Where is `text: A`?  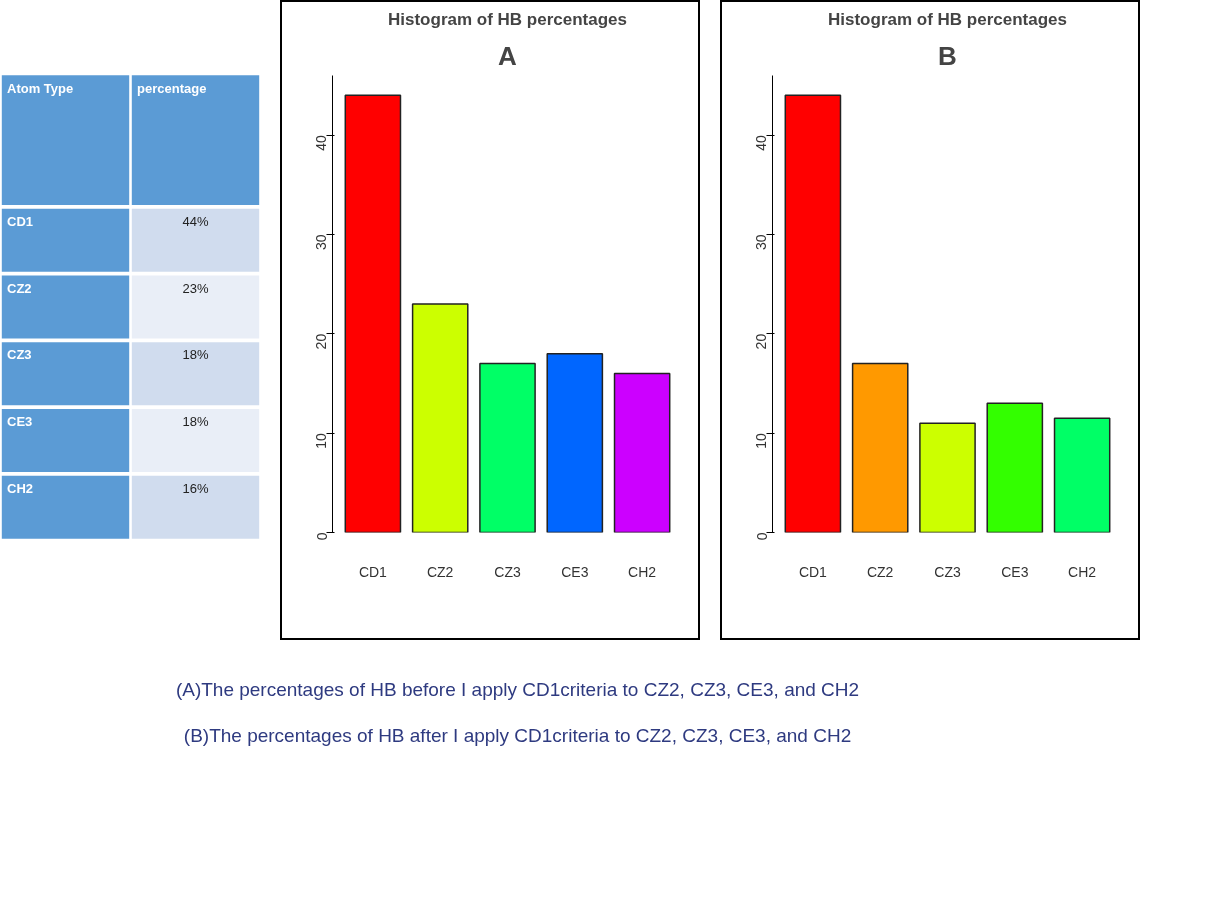
text: A is located at coordinates (508, 55).